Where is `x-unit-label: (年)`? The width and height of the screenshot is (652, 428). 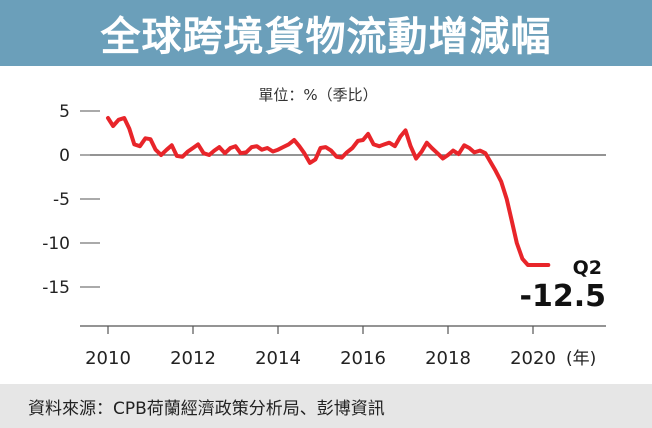 x-unit-label: (年) is located at coordinates (581, 359).